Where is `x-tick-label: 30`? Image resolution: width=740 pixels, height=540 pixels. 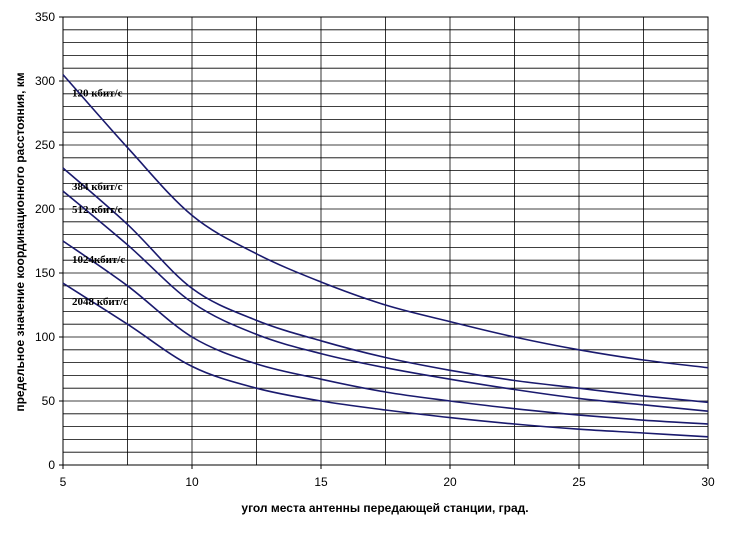 x-tick-label: 30 is located at coordinates (708, 482).